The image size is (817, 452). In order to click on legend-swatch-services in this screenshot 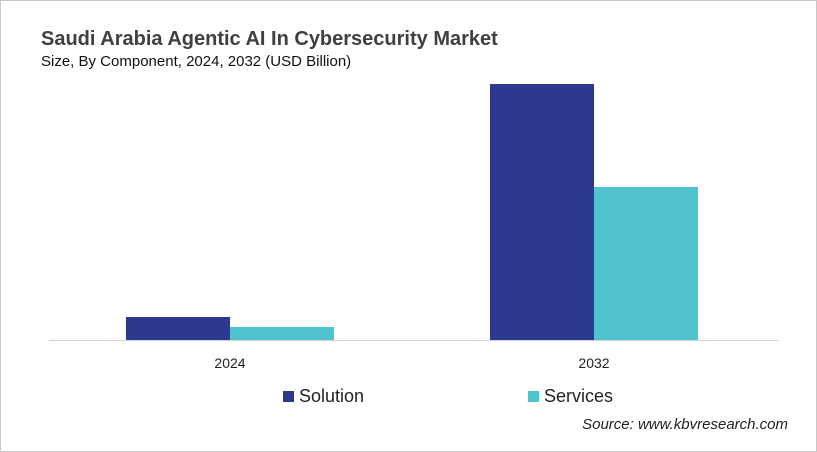, I will do `click(533, 396)`.